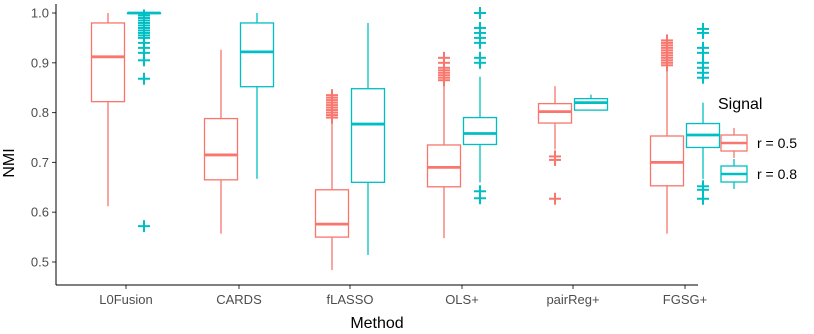 The width and height of the screenshot is (814, 334). What do you see at coordinates (405, 287) in the screenshot?
I see `x-ticks` at bounding box center [405, 287].